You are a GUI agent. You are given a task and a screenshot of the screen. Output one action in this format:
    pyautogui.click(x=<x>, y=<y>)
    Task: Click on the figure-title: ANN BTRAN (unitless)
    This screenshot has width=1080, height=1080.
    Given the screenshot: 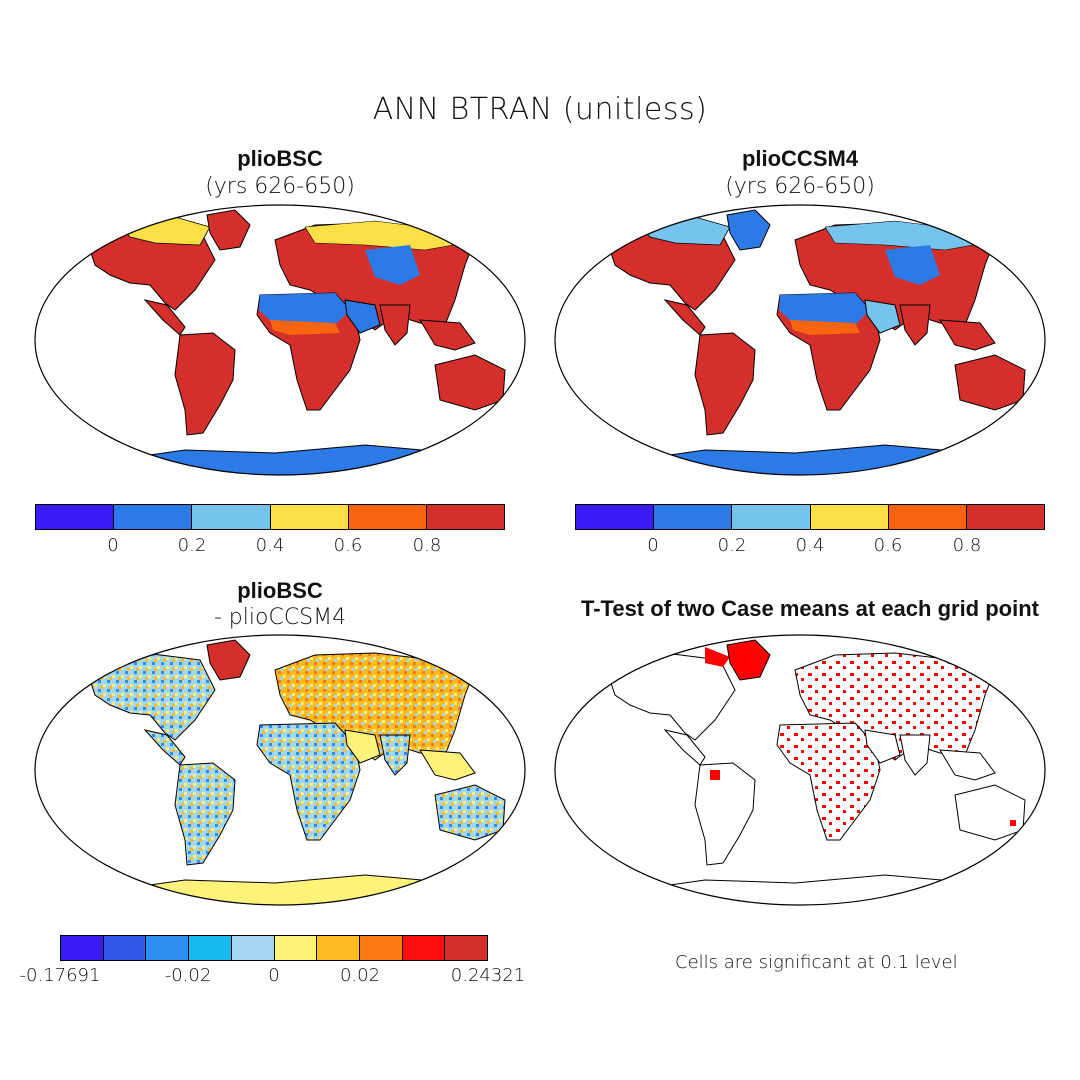 What is the action you would take?
    pyautogui.click(x=540, y=109)
    